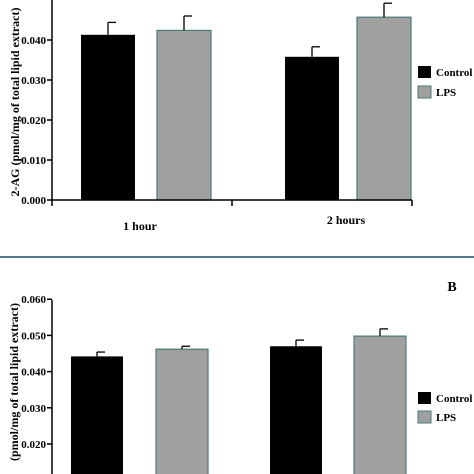  Describe the element at coordinates (446, 93) in the screenshot. I see `panel-a-legend-label-lps: LPS` at that location.